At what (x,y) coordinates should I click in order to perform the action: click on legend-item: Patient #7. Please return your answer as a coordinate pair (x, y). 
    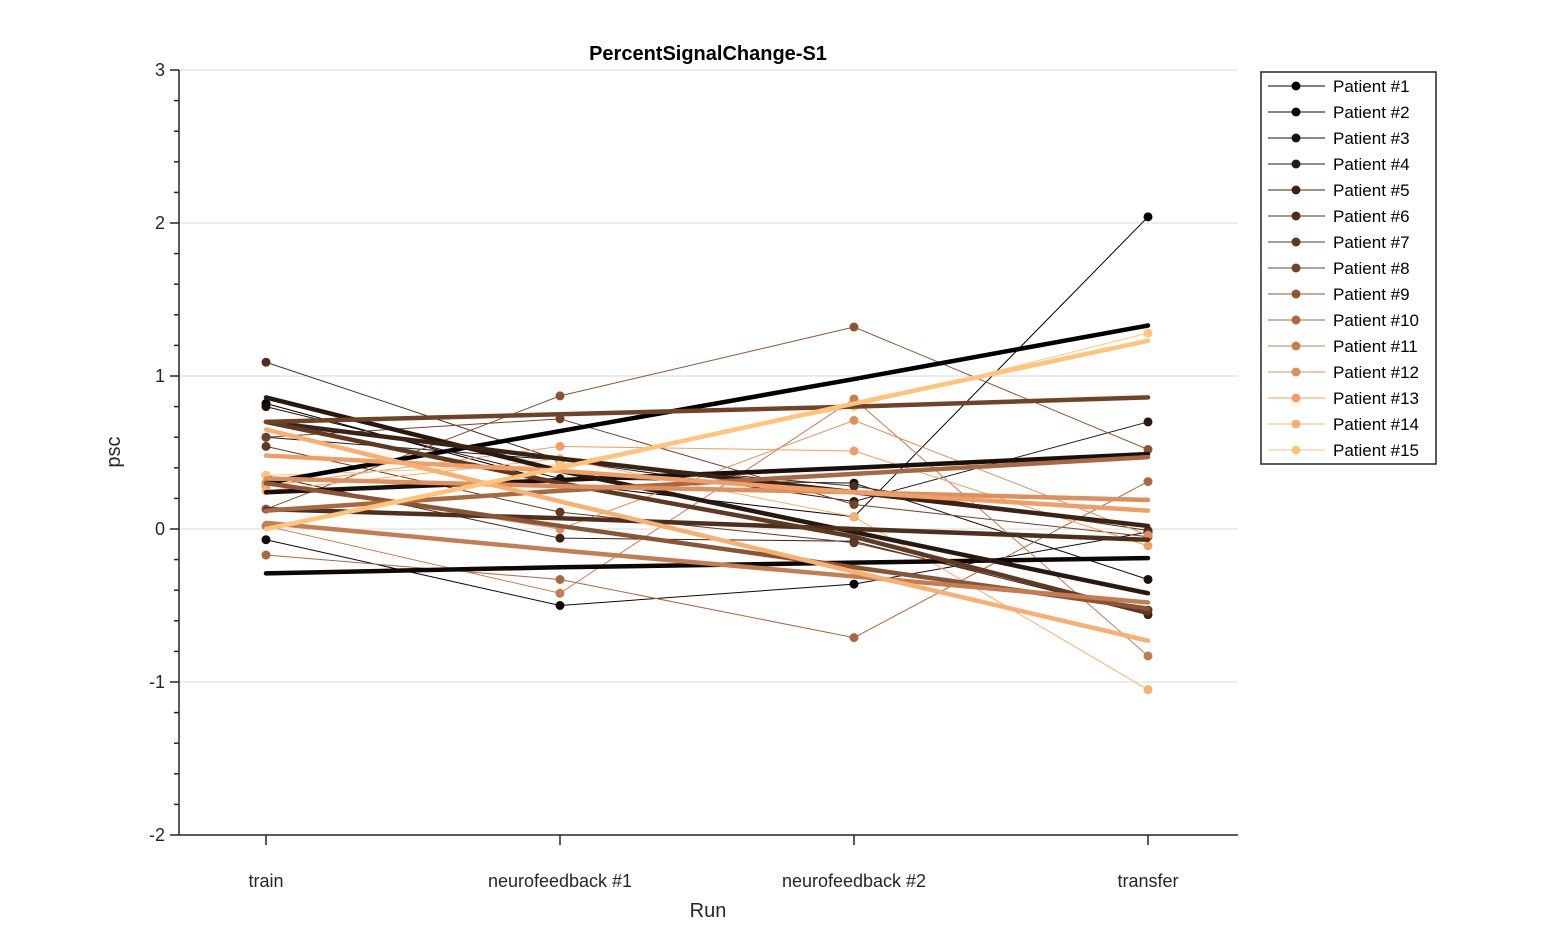
    Looking at the image, I should click on (1339, 242).